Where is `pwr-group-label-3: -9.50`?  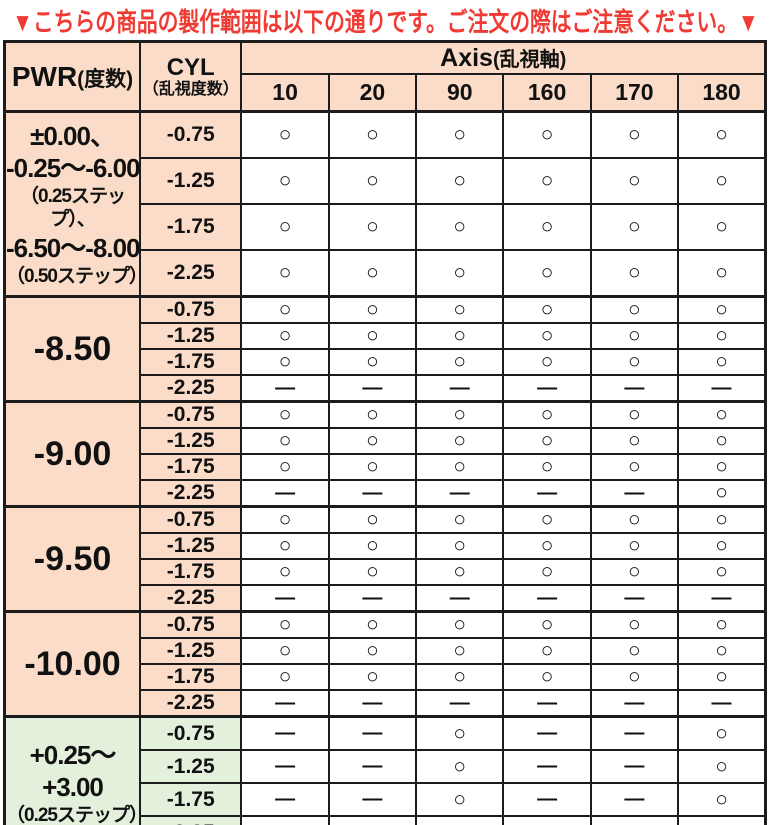
pwr-group-label-3: -9.50 is located at coordinates (72, 559).